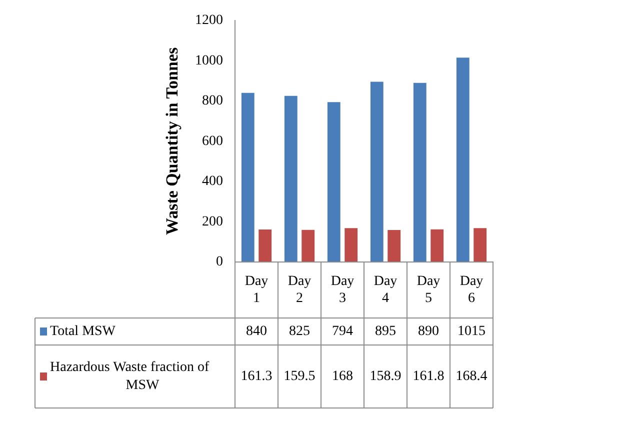  I want to click on data-label: 161.3, so click(256, 376).